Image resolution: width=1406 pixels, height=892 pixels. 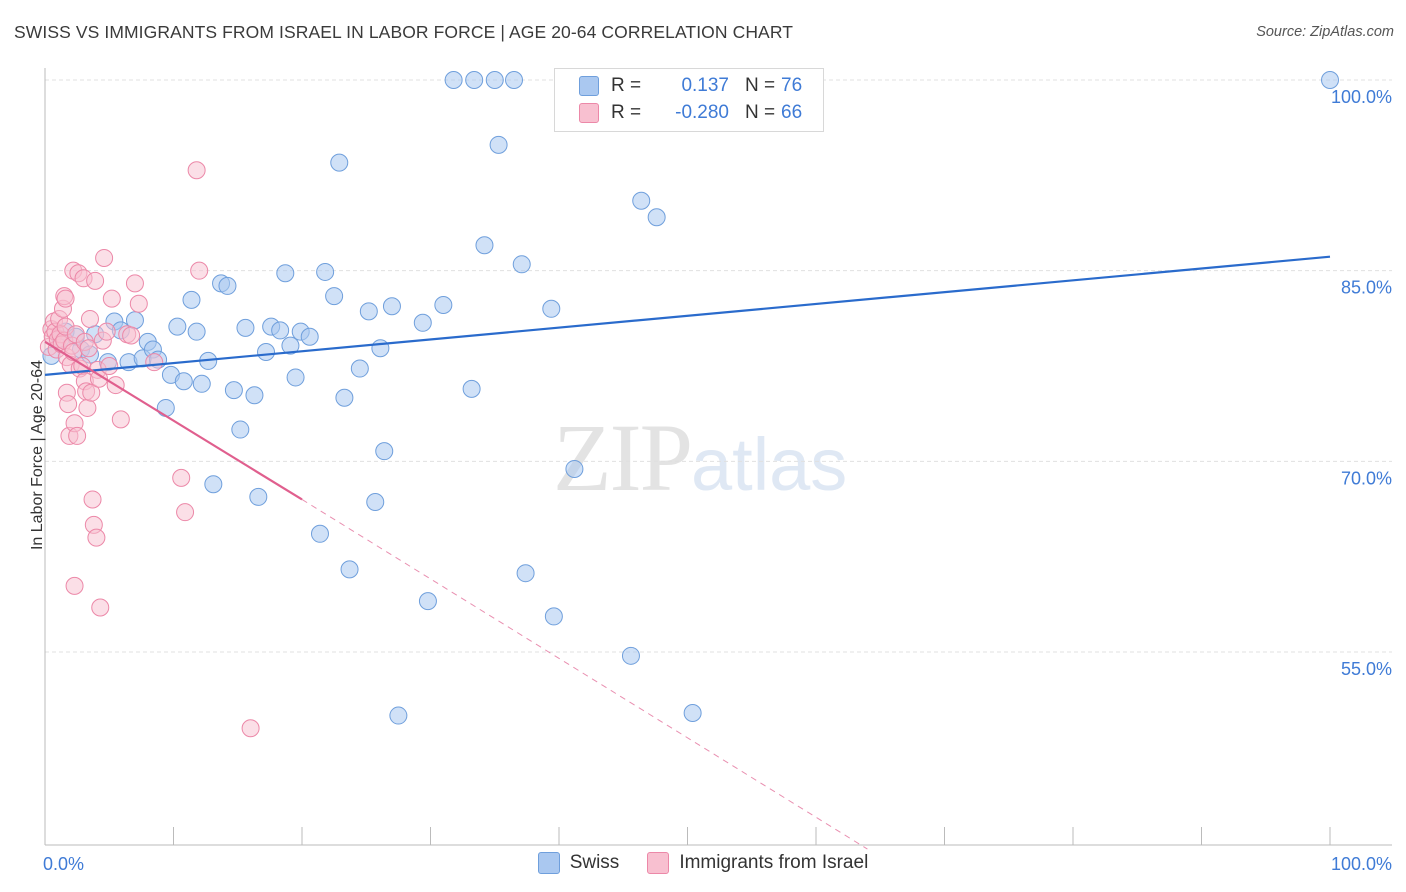 I want to click on legend-r-value: 0.137, so click(x=705, y=85).